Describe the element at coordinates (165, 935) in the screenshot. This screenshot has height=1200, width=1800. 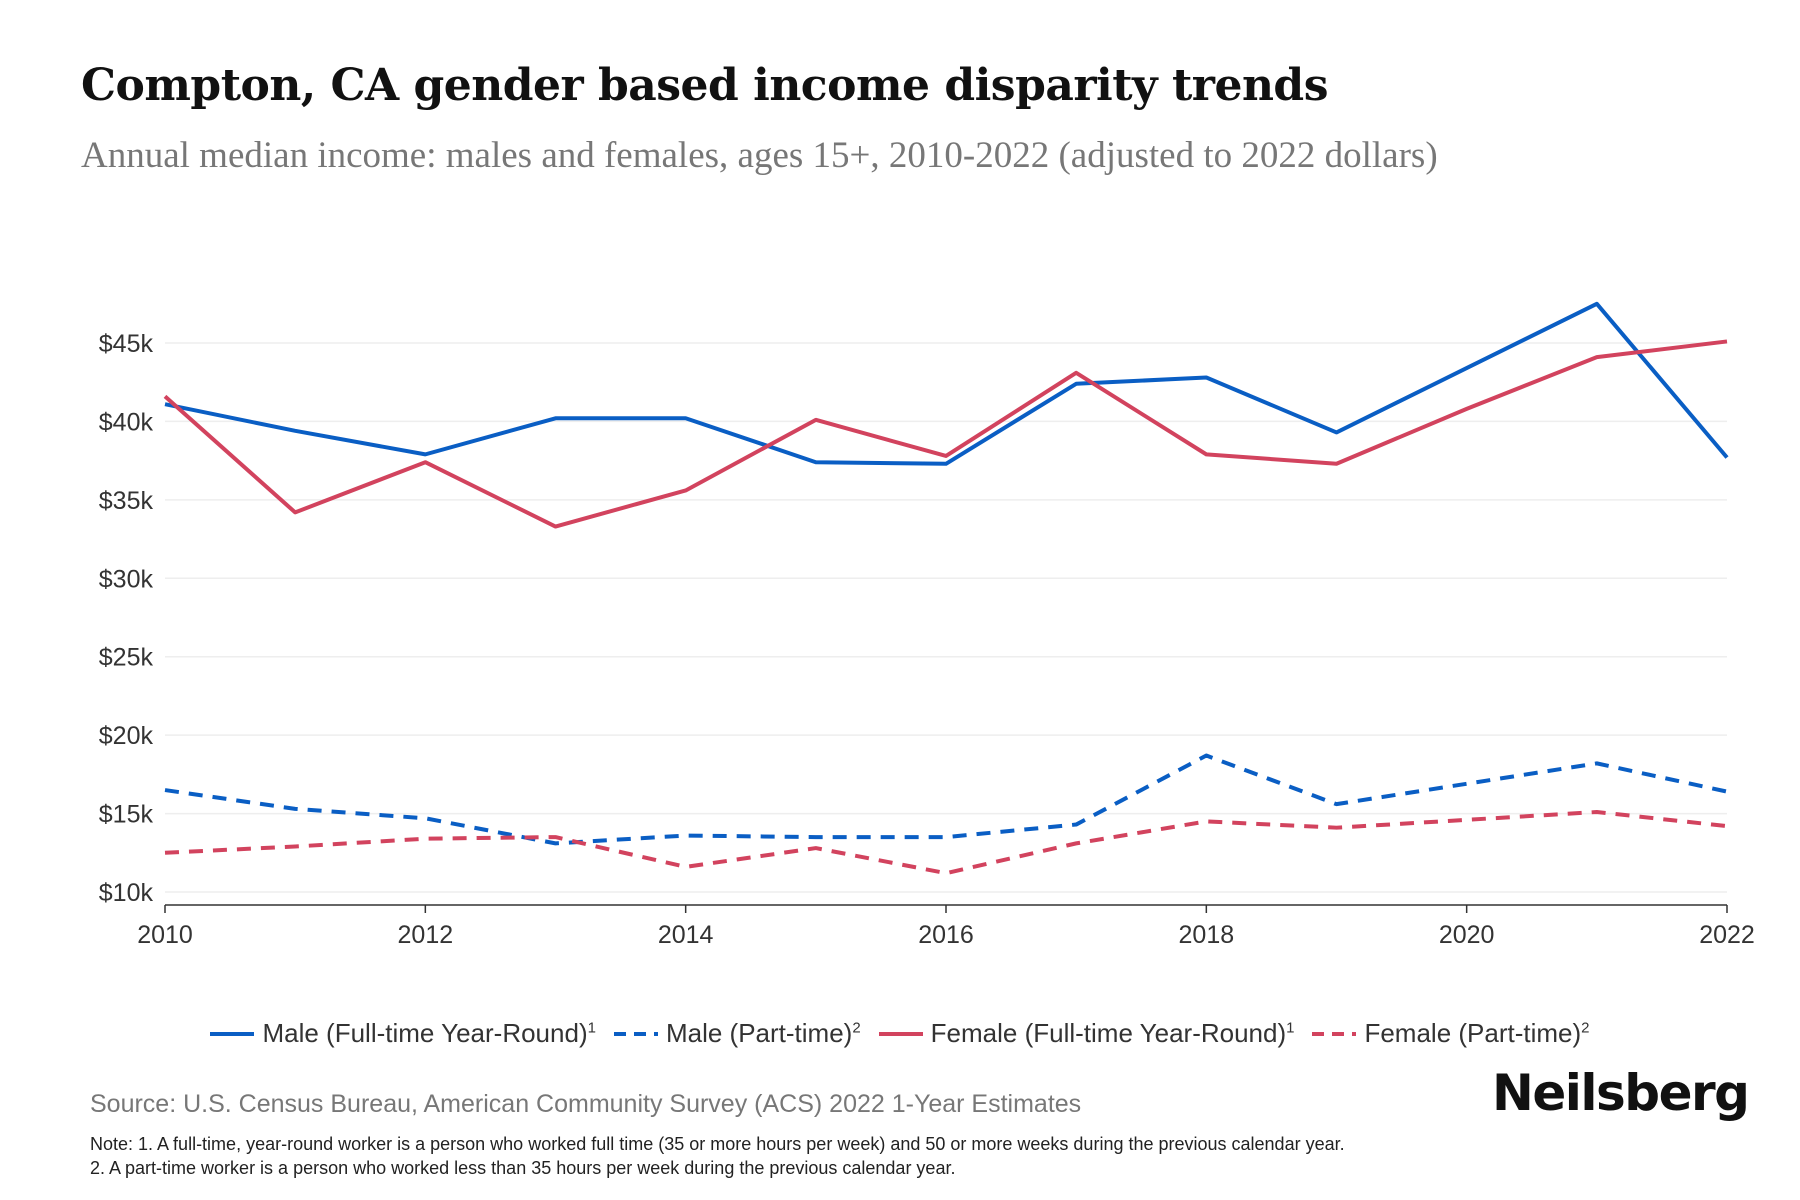
I see `x-tick-label: 2010` at that location.